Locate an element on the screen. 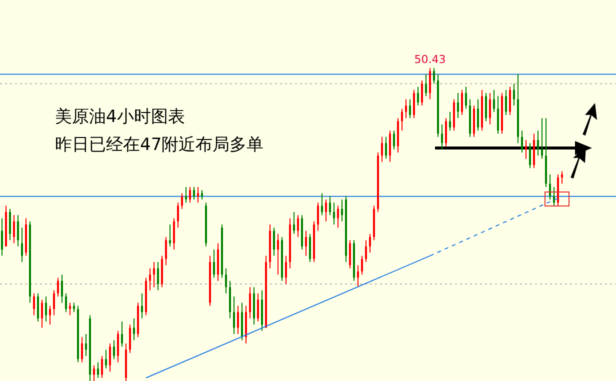 Image resolution: width=616 pixels, height=381 pixels. text: 50.43 is located at coordinates (430, 59).